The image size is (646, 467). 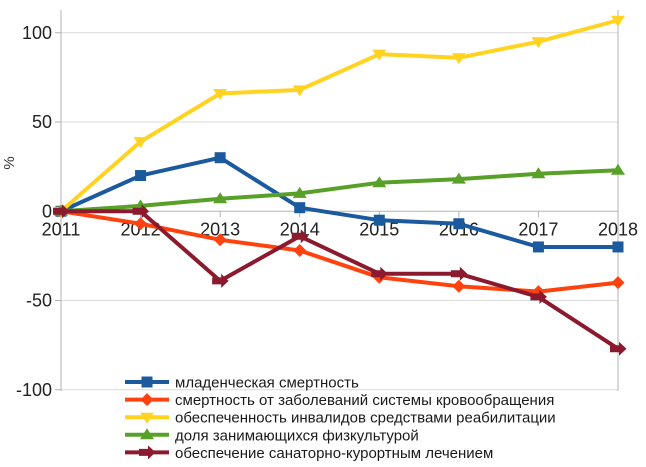 I want to click on legend-label: обеспечение санаторно-курортным лечением, so click(x=334, y=453).